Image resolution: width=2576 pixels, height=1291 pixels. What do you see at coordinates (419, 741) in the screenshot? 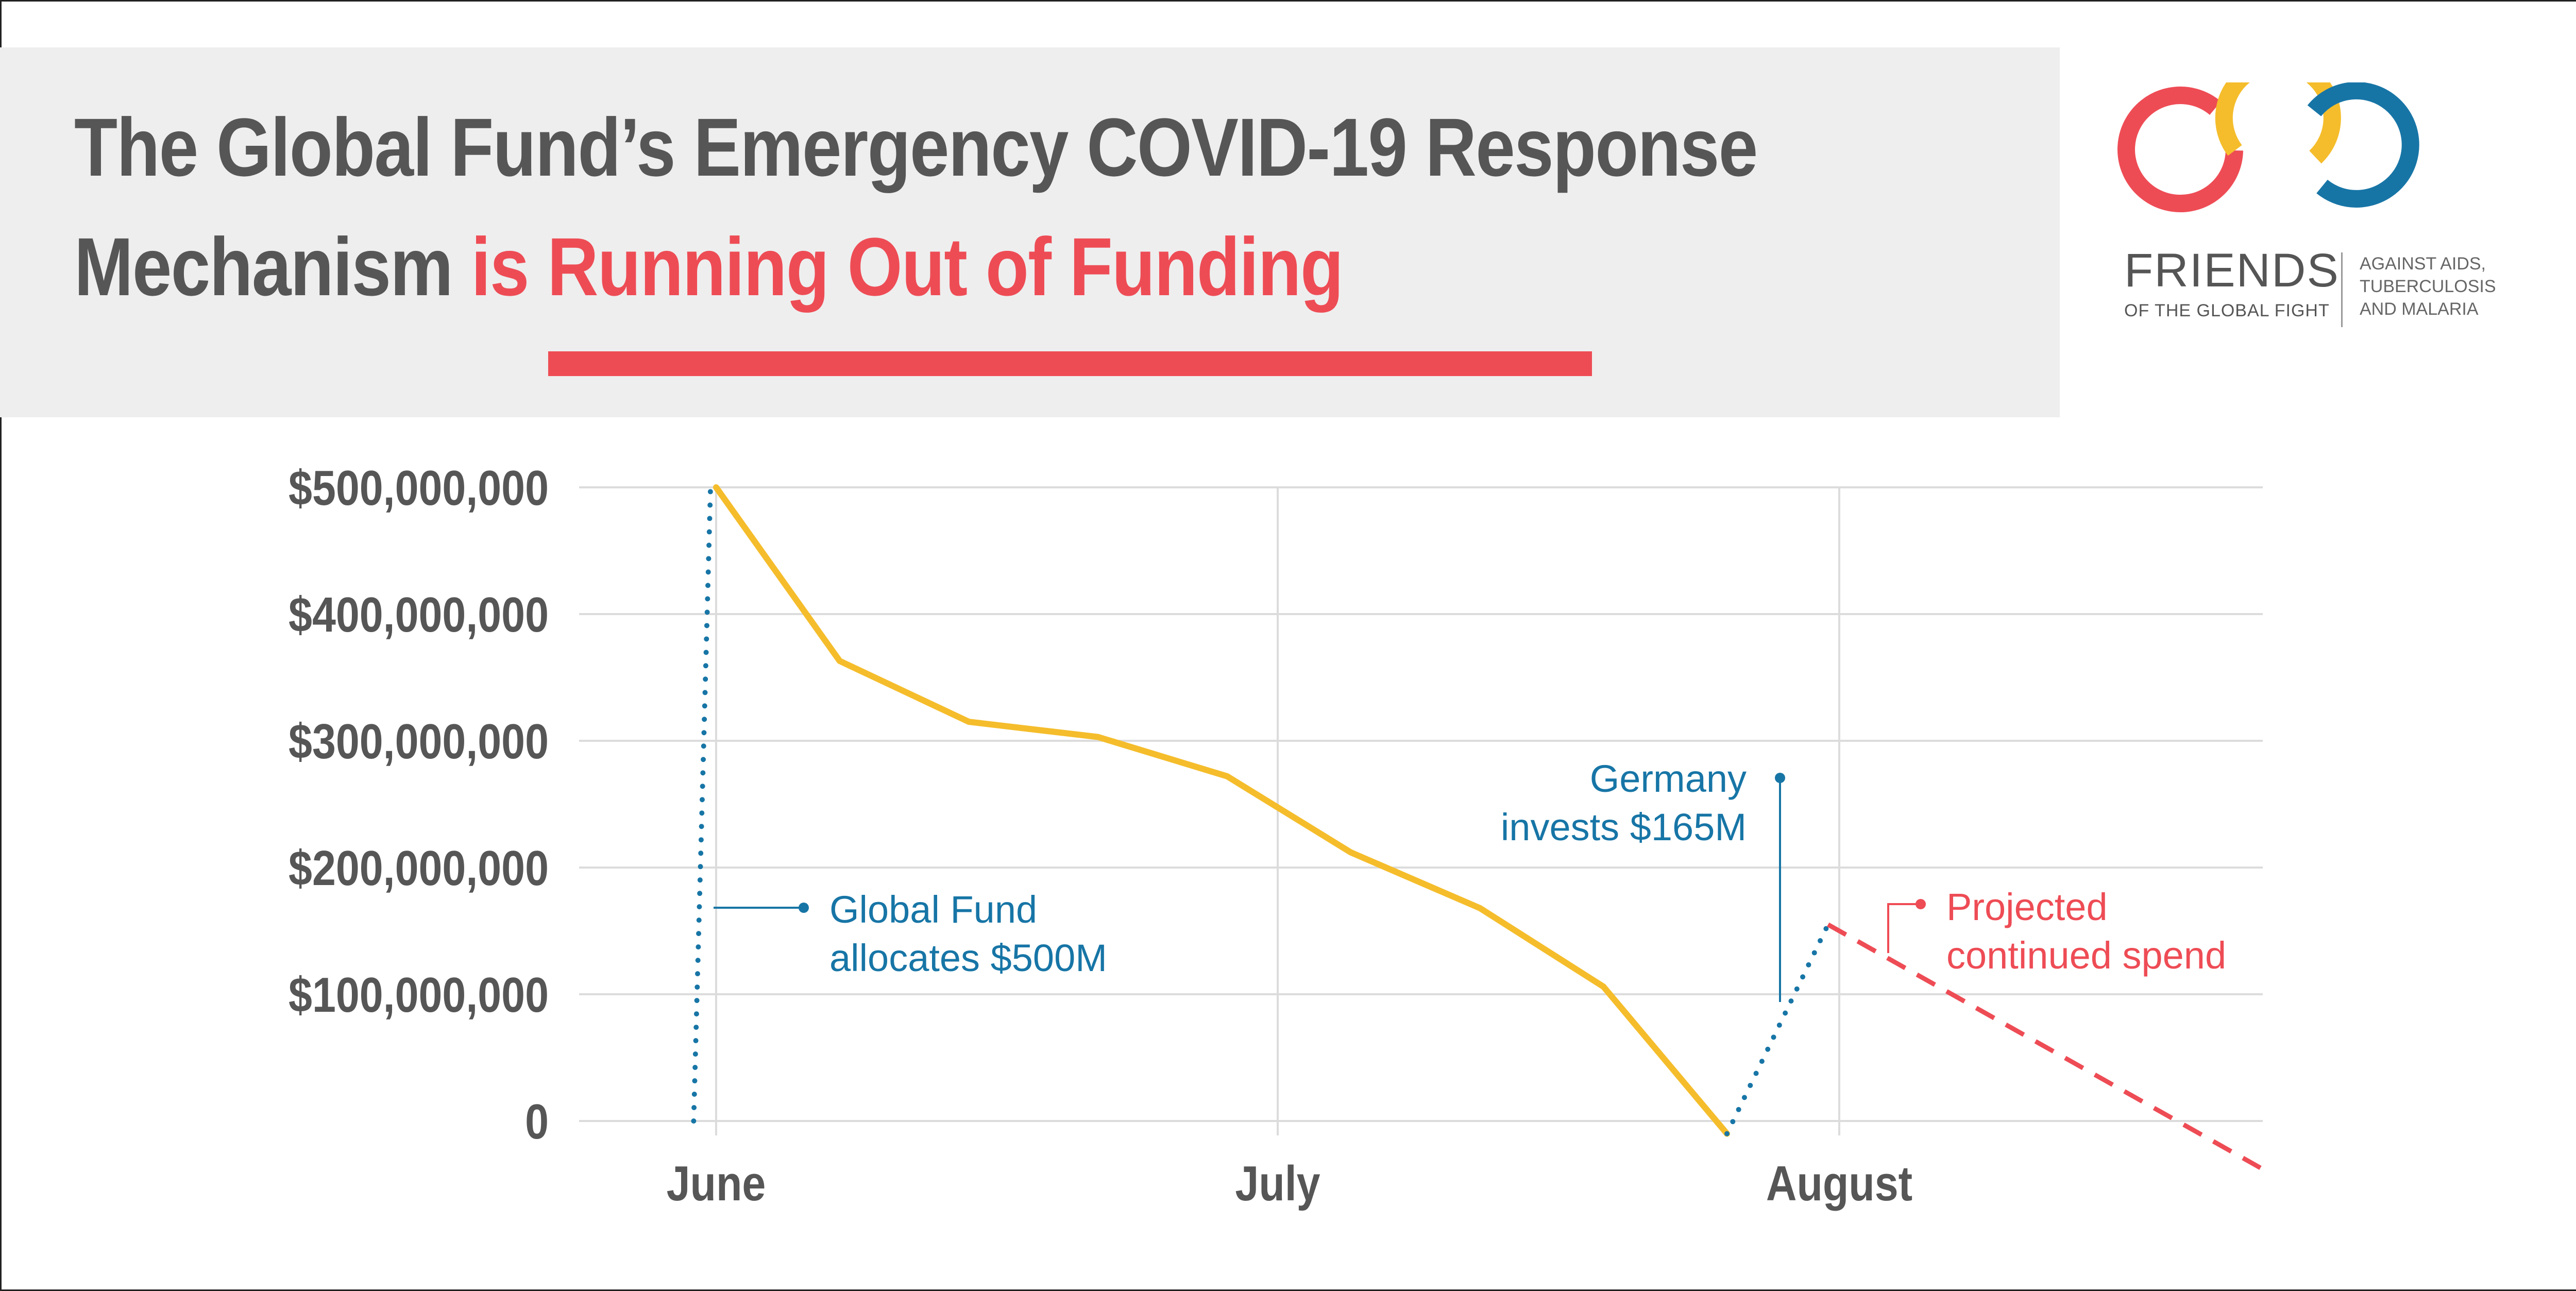
I see `y-tick-label: $300,000,000` at bounding box center [419, 741].